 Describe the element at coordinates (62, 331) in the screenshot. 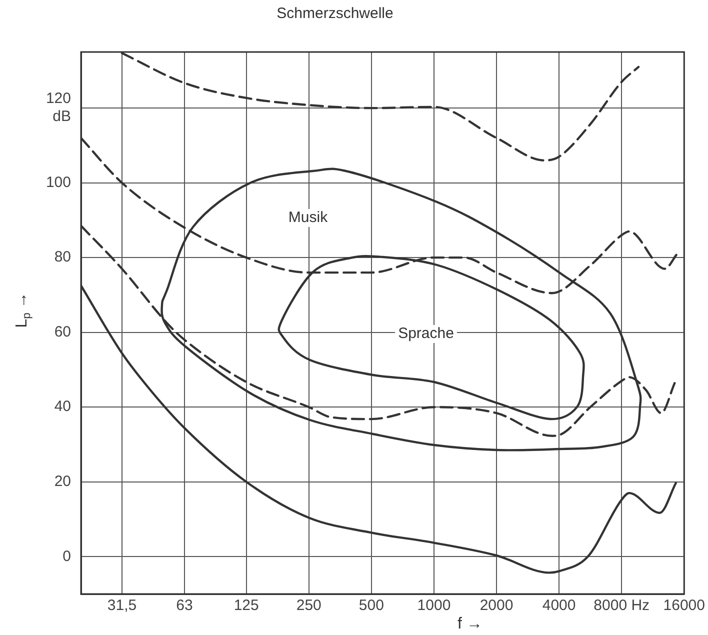

I see `y-tick-label: 60` at that location.